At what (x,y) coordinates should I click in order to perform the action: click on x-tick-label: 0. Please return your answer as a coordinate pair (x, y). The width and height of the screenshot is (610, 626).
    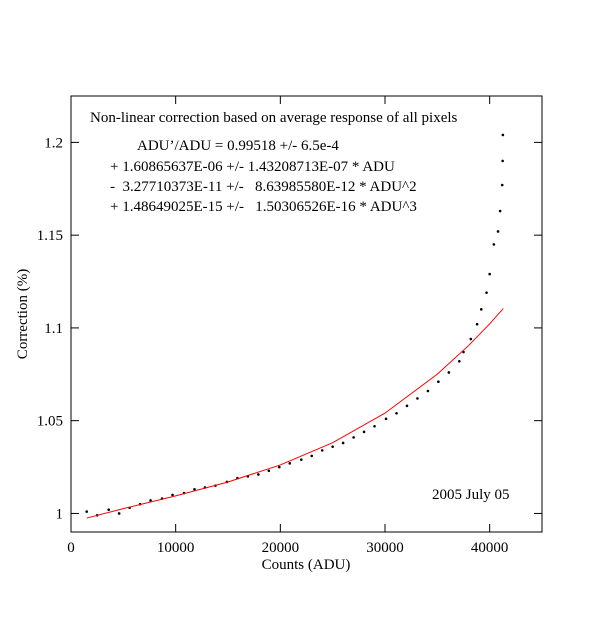
    Looking at the image, I should click on (71, 548).